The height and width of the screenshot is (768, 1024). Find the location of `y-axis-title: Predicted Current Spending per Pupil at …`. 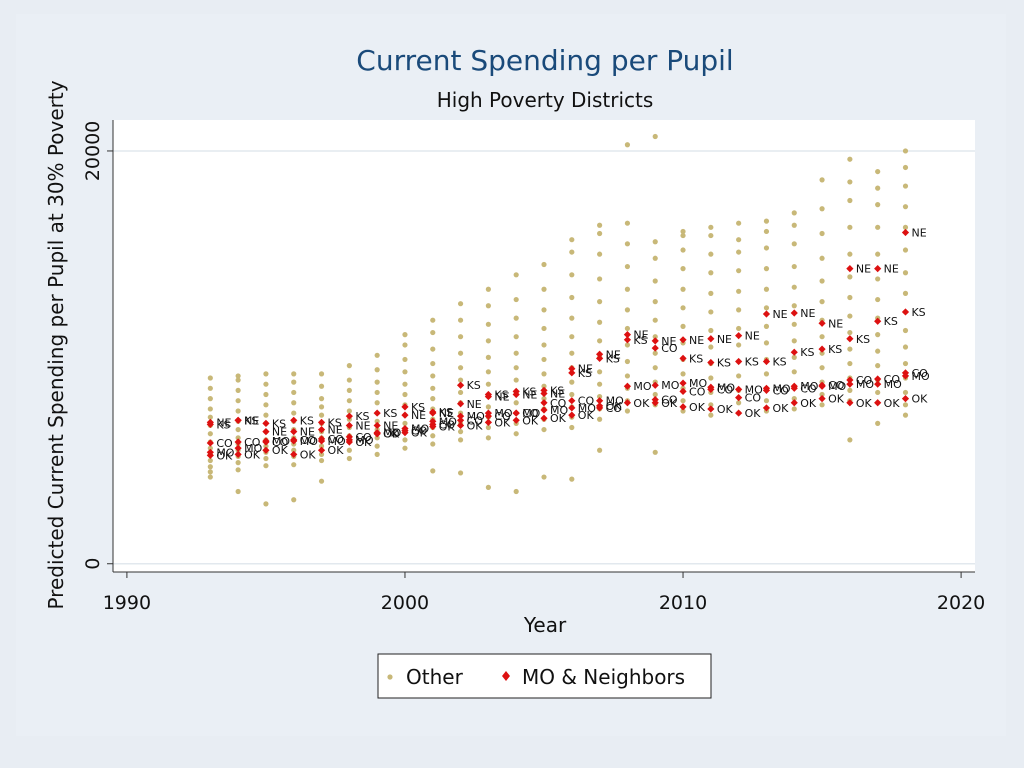

y-axis-title: Predicted Current Spending per Pupil at … is located at coordinates (56, 344).